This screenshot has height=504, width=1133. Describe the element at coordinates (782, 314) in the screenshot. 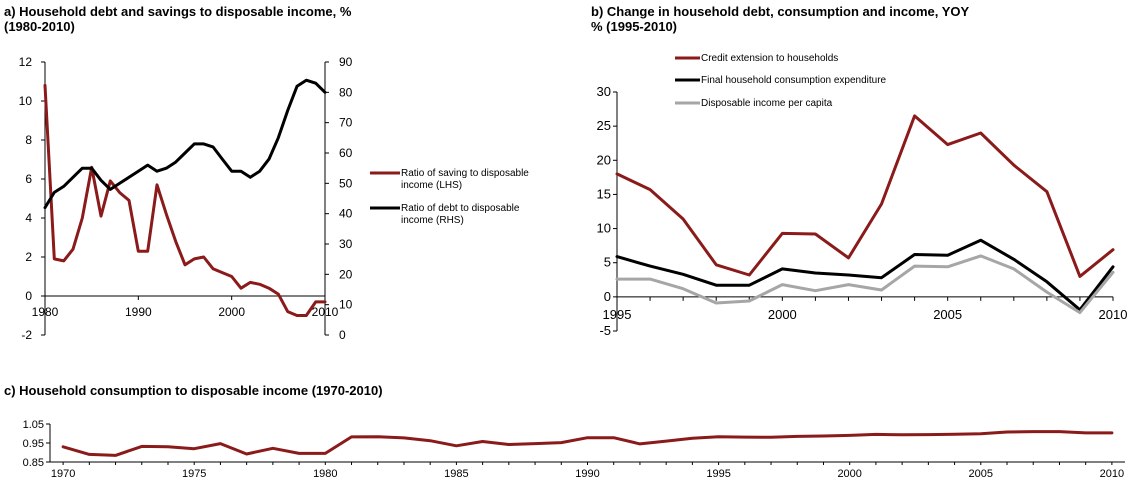

I see `chart-b-x-tick-label: 2000` at that location.